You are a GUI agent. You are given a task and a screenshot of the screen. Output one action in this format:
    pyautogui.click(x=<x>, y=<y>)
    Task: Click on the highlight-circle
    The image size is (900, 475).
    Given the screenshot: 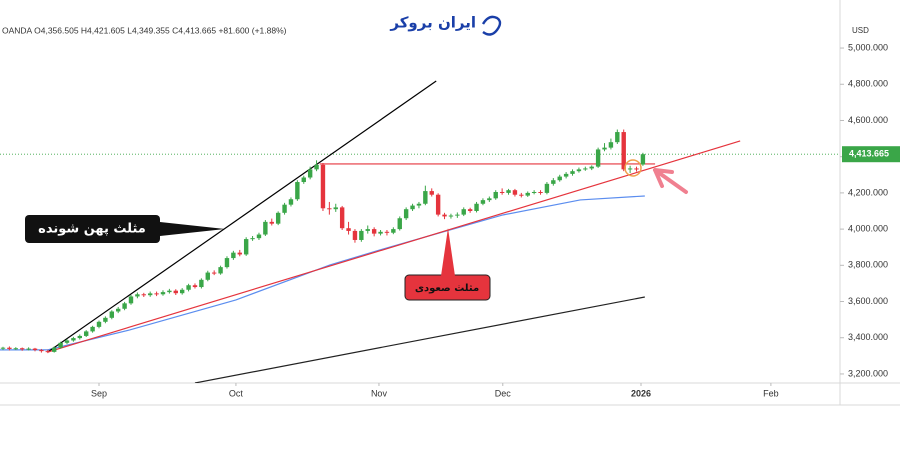 What is the action you would take?
    pyautogui.click(x=633, y=168)
    